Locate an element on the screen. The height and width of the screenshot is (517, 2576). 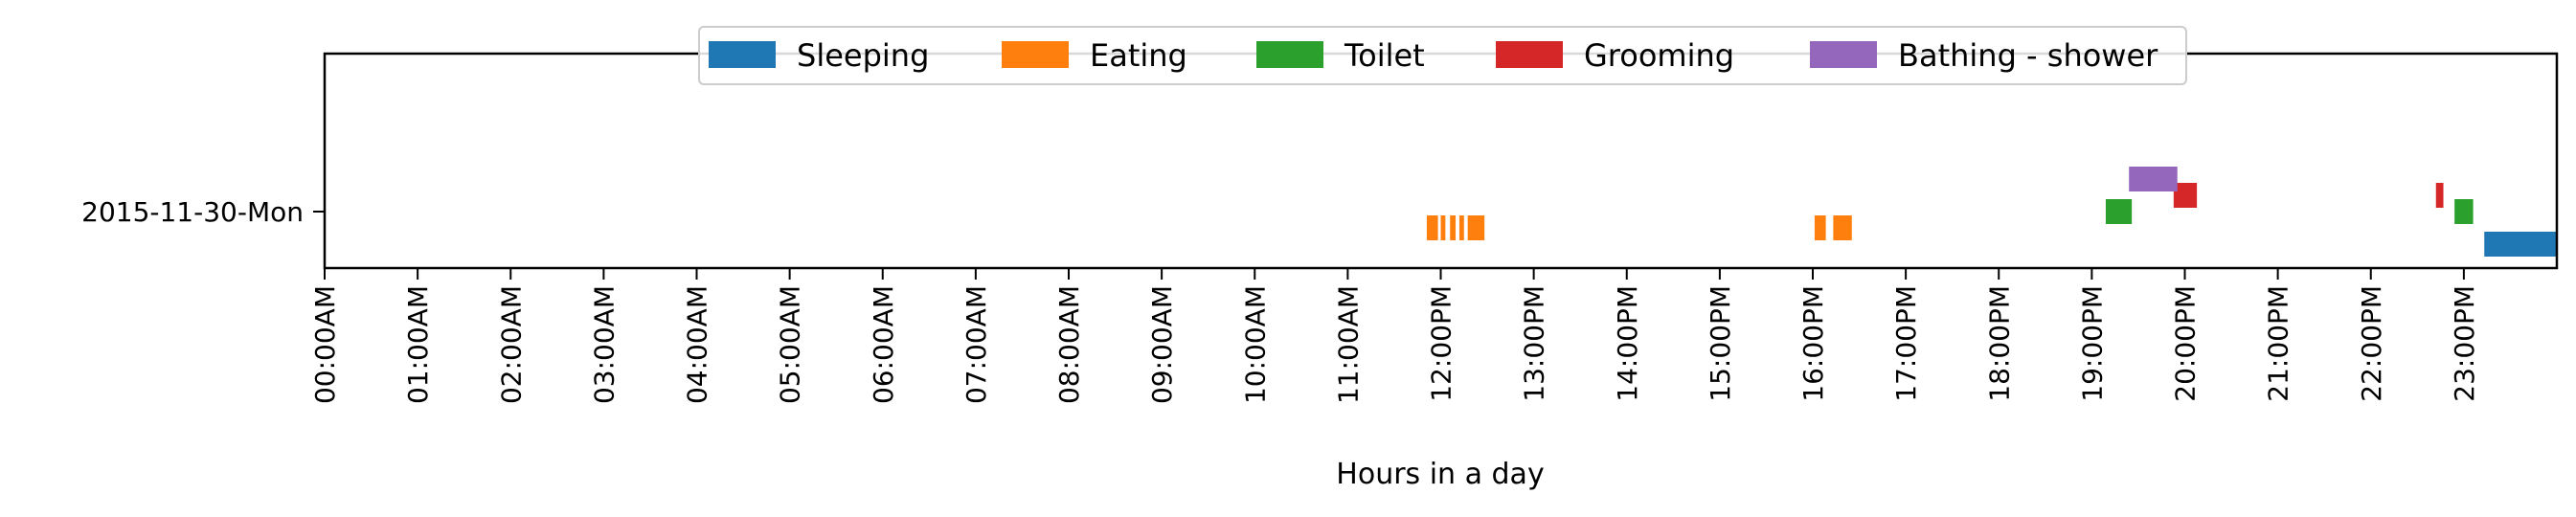
legend-swatch-grooming is located at coordinates (1529, 54).